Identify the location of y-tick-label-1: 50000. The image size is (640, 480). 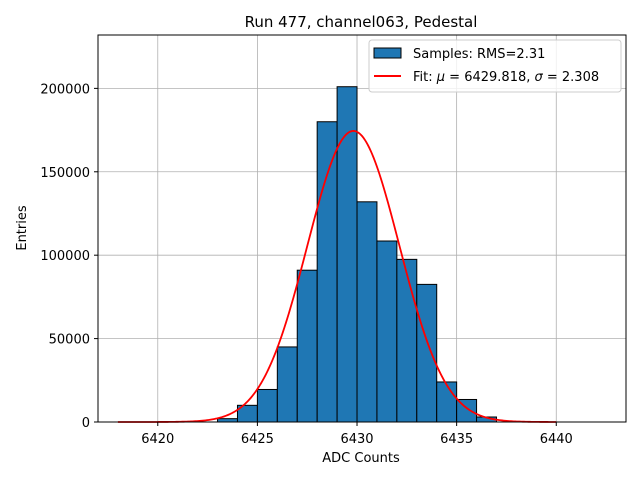
(69, 340).